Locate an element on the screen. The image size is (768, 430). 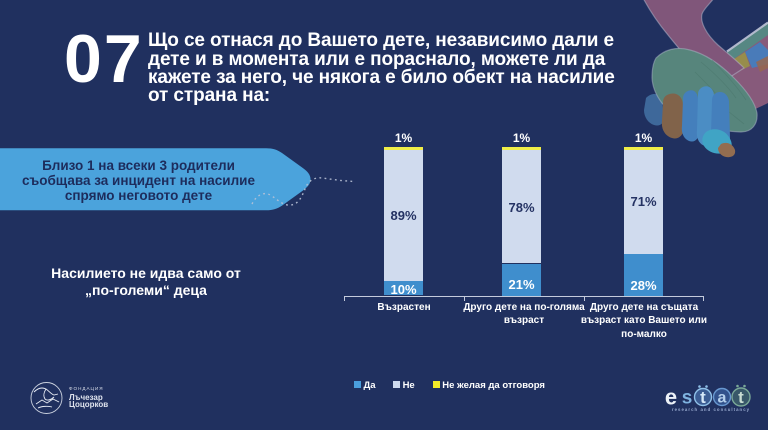
svg-text: research and consultancy is located at coordinates (711, 409).